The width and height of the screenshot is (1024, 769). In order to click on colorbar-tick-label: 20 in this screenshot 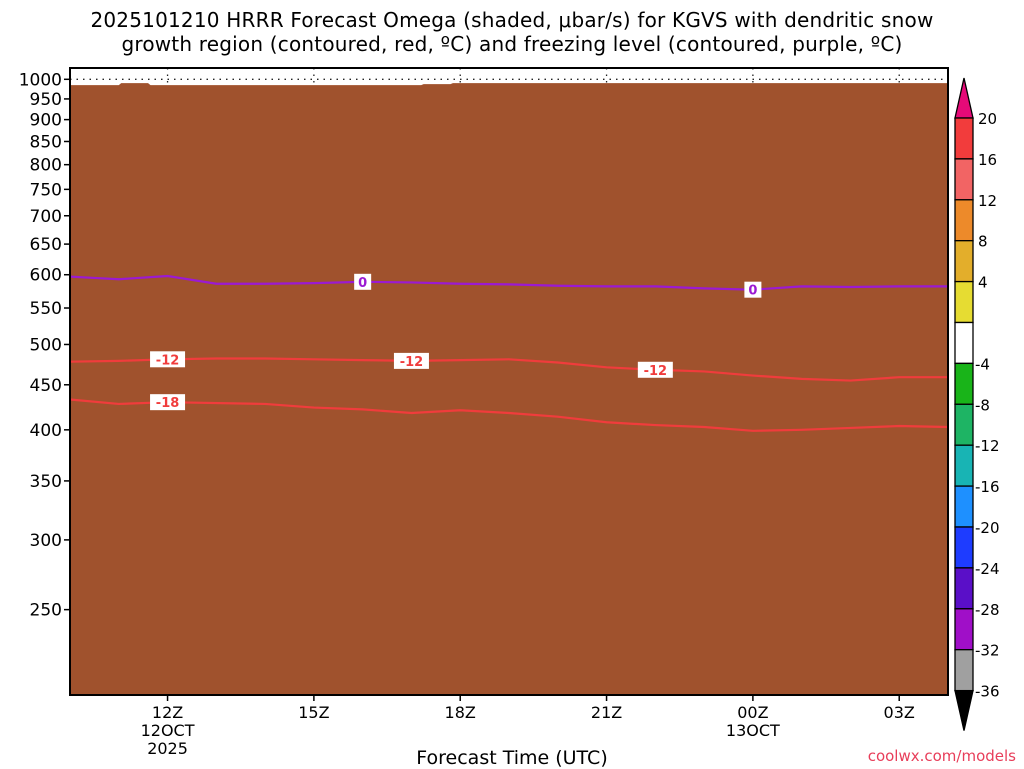, I will do `click(987, 119)`.